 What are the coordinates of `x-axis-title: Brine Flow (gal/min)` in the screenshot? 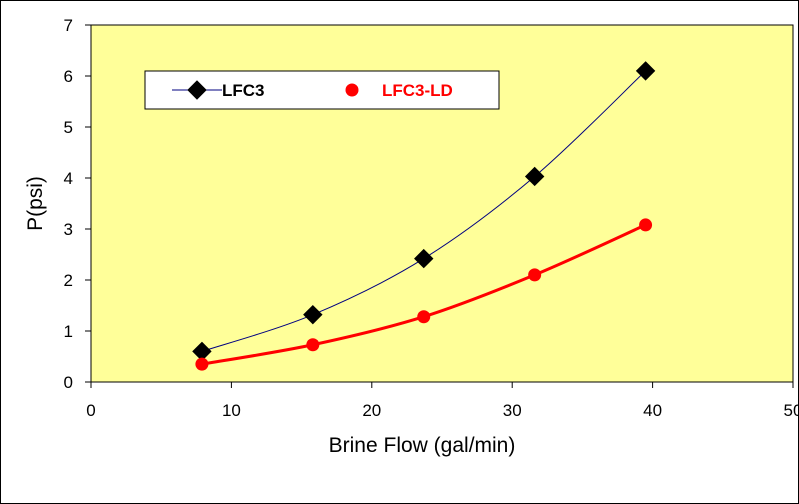 It's located at (422, 445).